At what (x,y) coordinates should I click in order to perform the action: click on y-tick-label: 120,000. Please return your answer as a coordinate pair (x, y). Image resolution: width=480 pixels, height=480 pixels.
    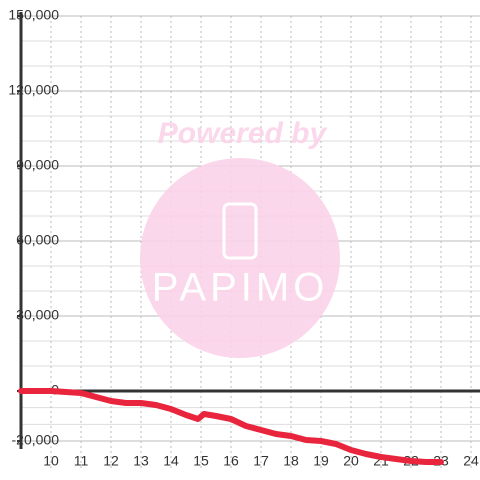
    Looking at the image, I should click on (33, 90).